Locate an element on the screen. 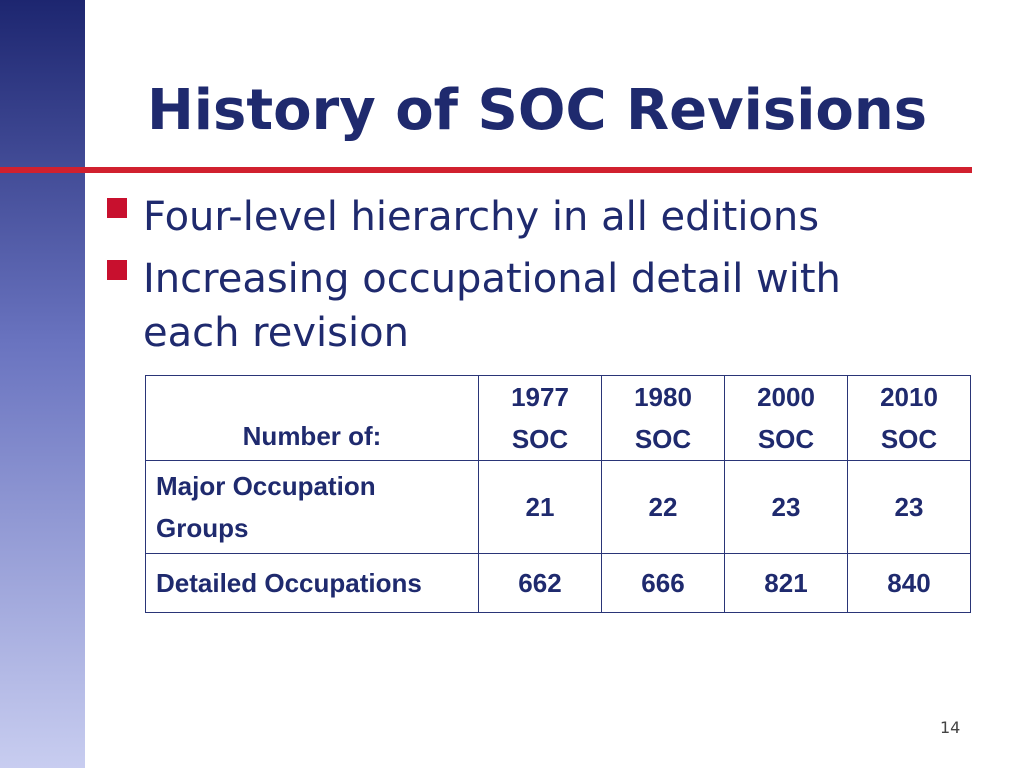 The width and height of the screenshot is (1024, 768). row-label: Major Occupation Groups is located at coordinates (266, 507).